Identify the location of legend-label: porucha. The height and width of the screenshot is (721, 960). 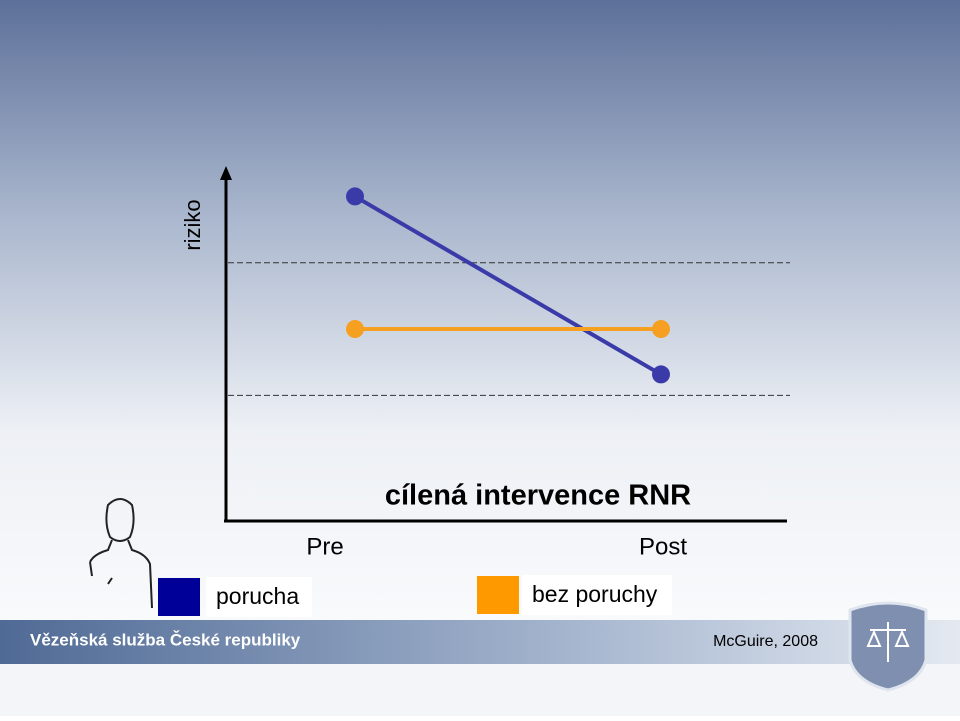
(257, 596).